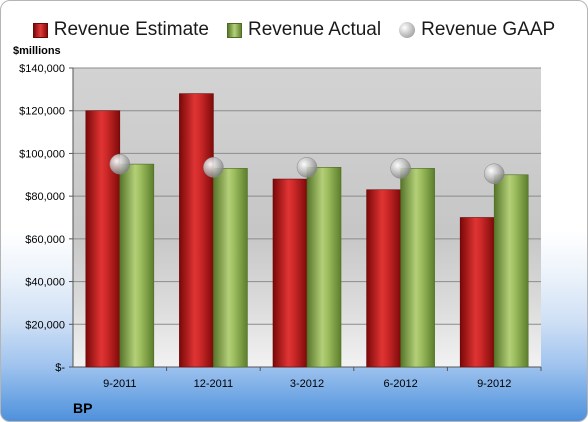 The width and height of the screenshot is (588, 422). What do you see at coordinates (45, 240) in the screenshot?
I see `y-tick-label: $60,000` at bounding box center [45, 240].